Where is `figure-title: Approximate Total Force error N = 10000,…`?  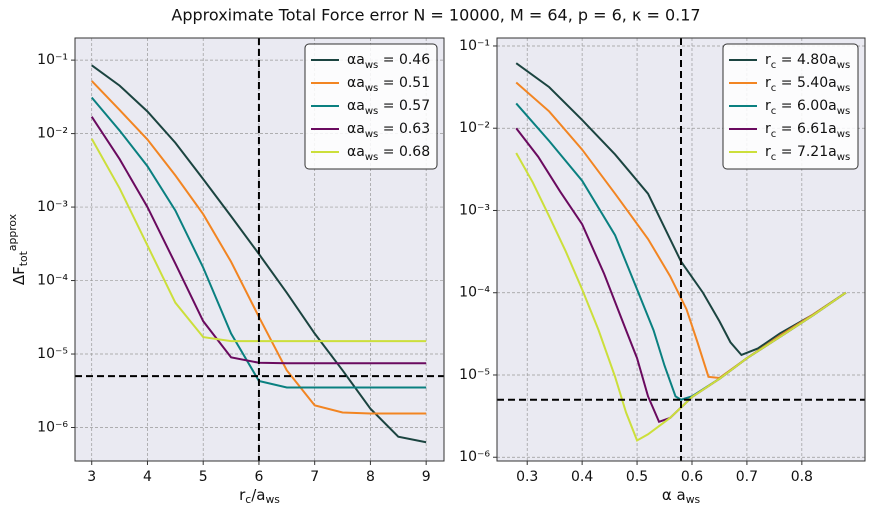
figure-title: Approximate Total Force error N = 10000,… is located at coordinates (435, 15).